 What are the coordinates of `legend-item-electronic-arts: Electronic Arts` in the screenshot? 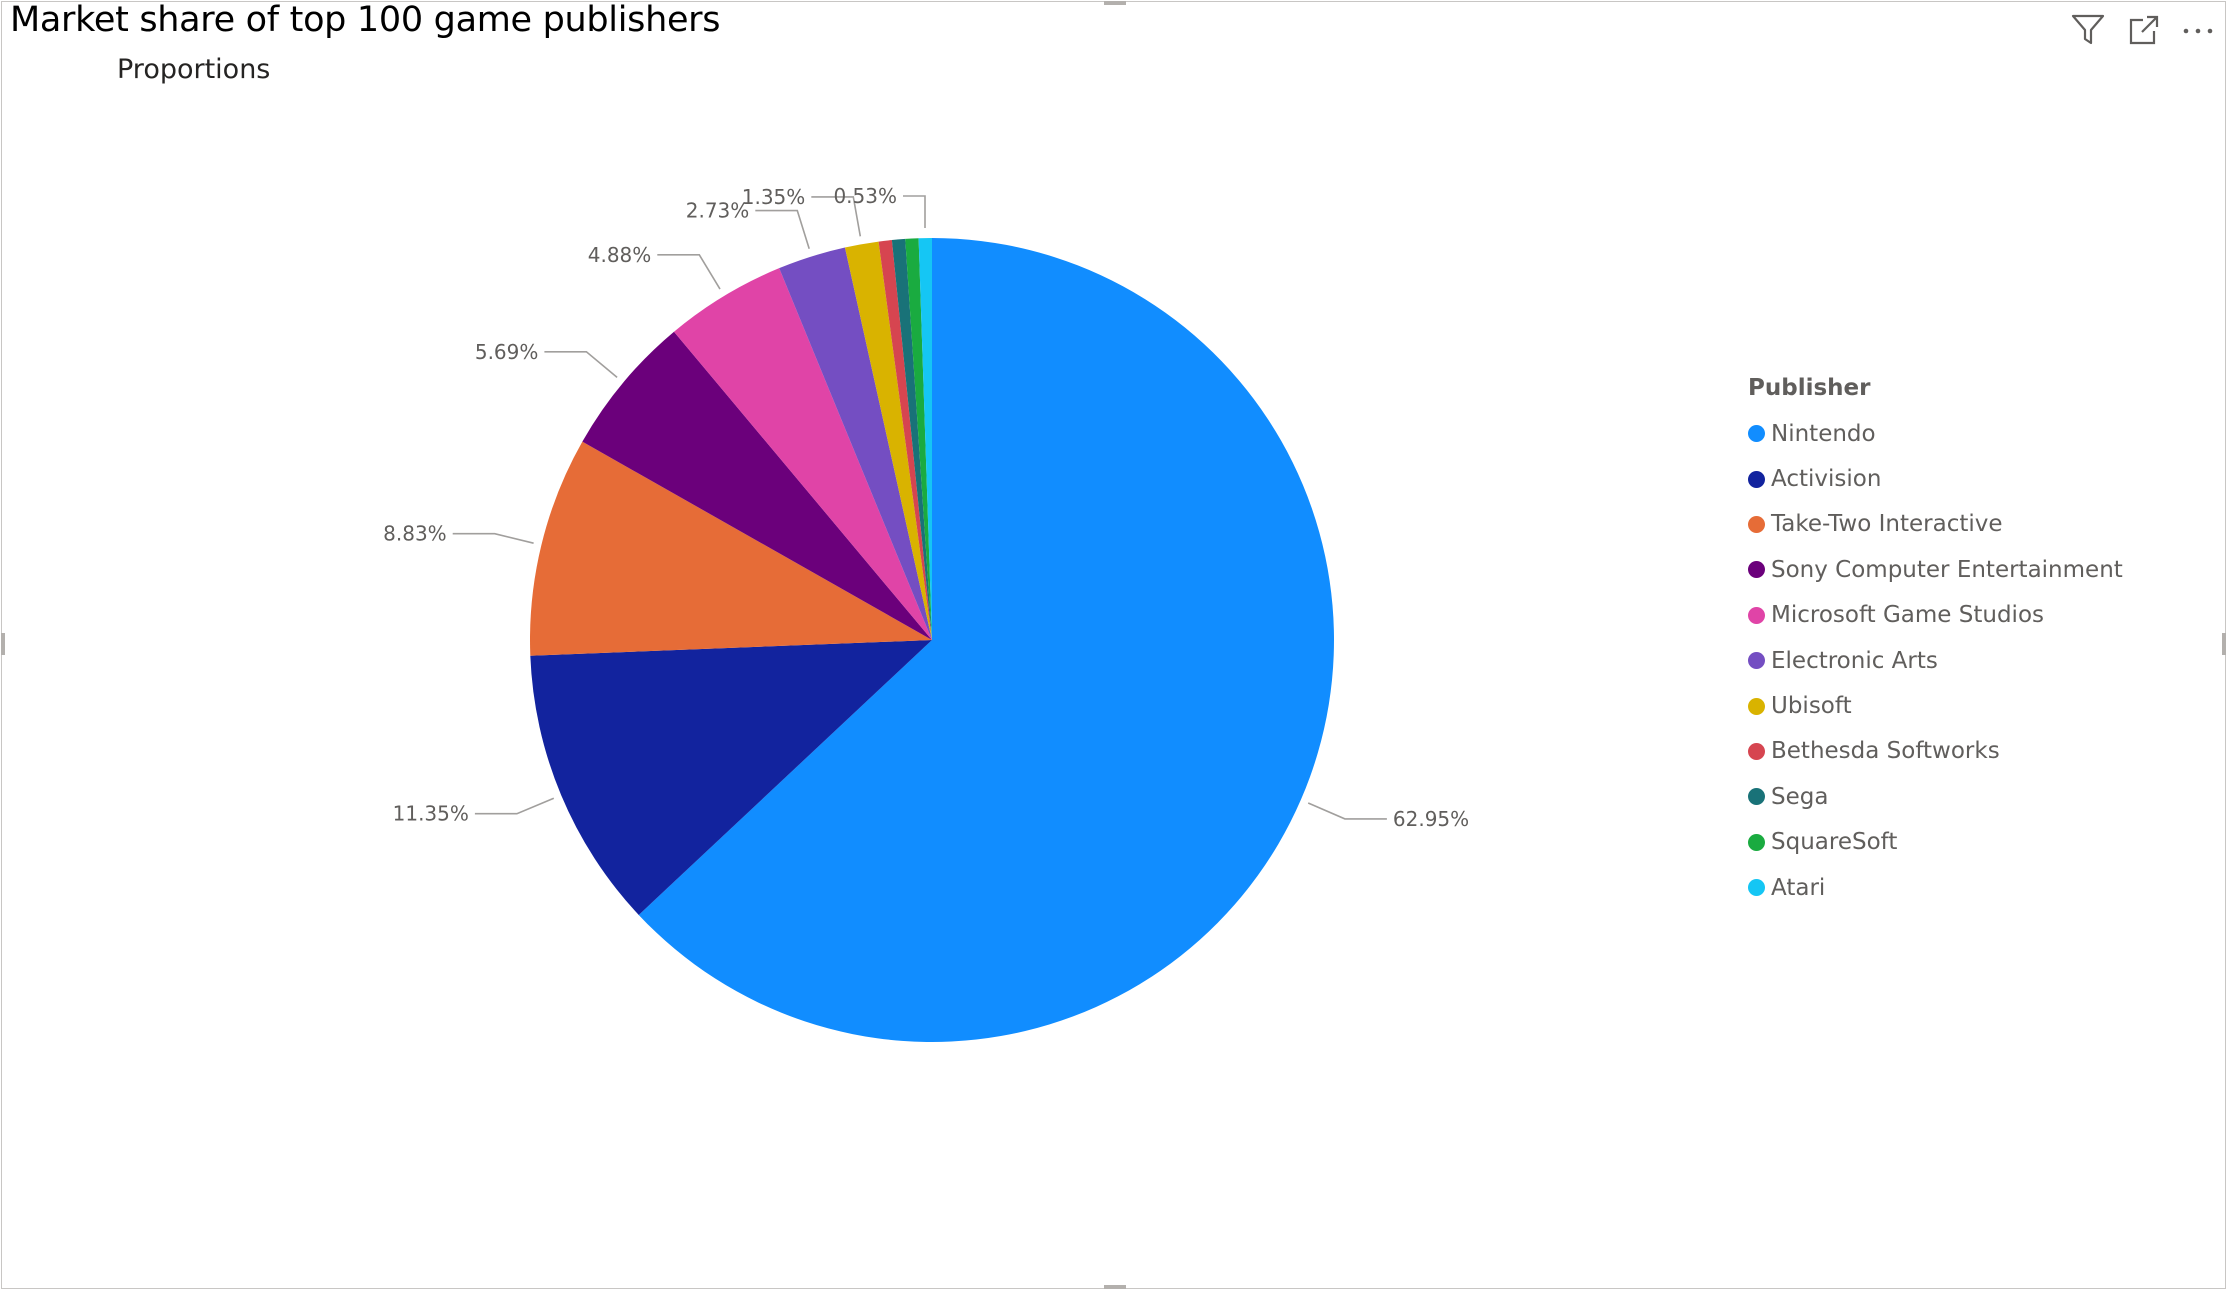 It's located at (1935, 660).